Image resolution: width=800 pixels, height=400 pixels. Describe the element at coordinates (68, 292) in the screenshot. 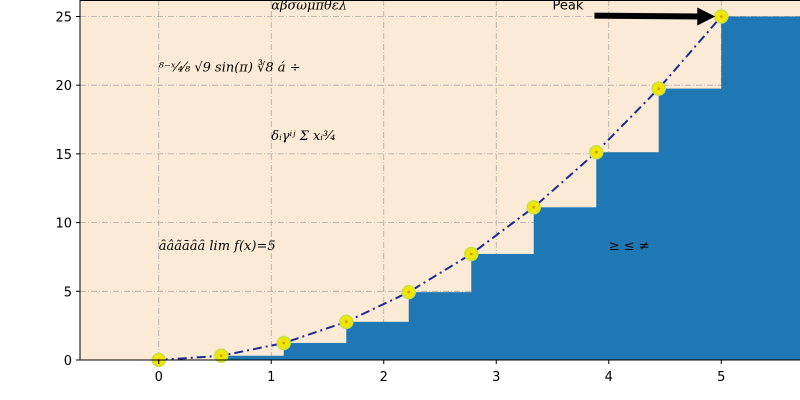

I see `y-tick-label: 5` at that location.